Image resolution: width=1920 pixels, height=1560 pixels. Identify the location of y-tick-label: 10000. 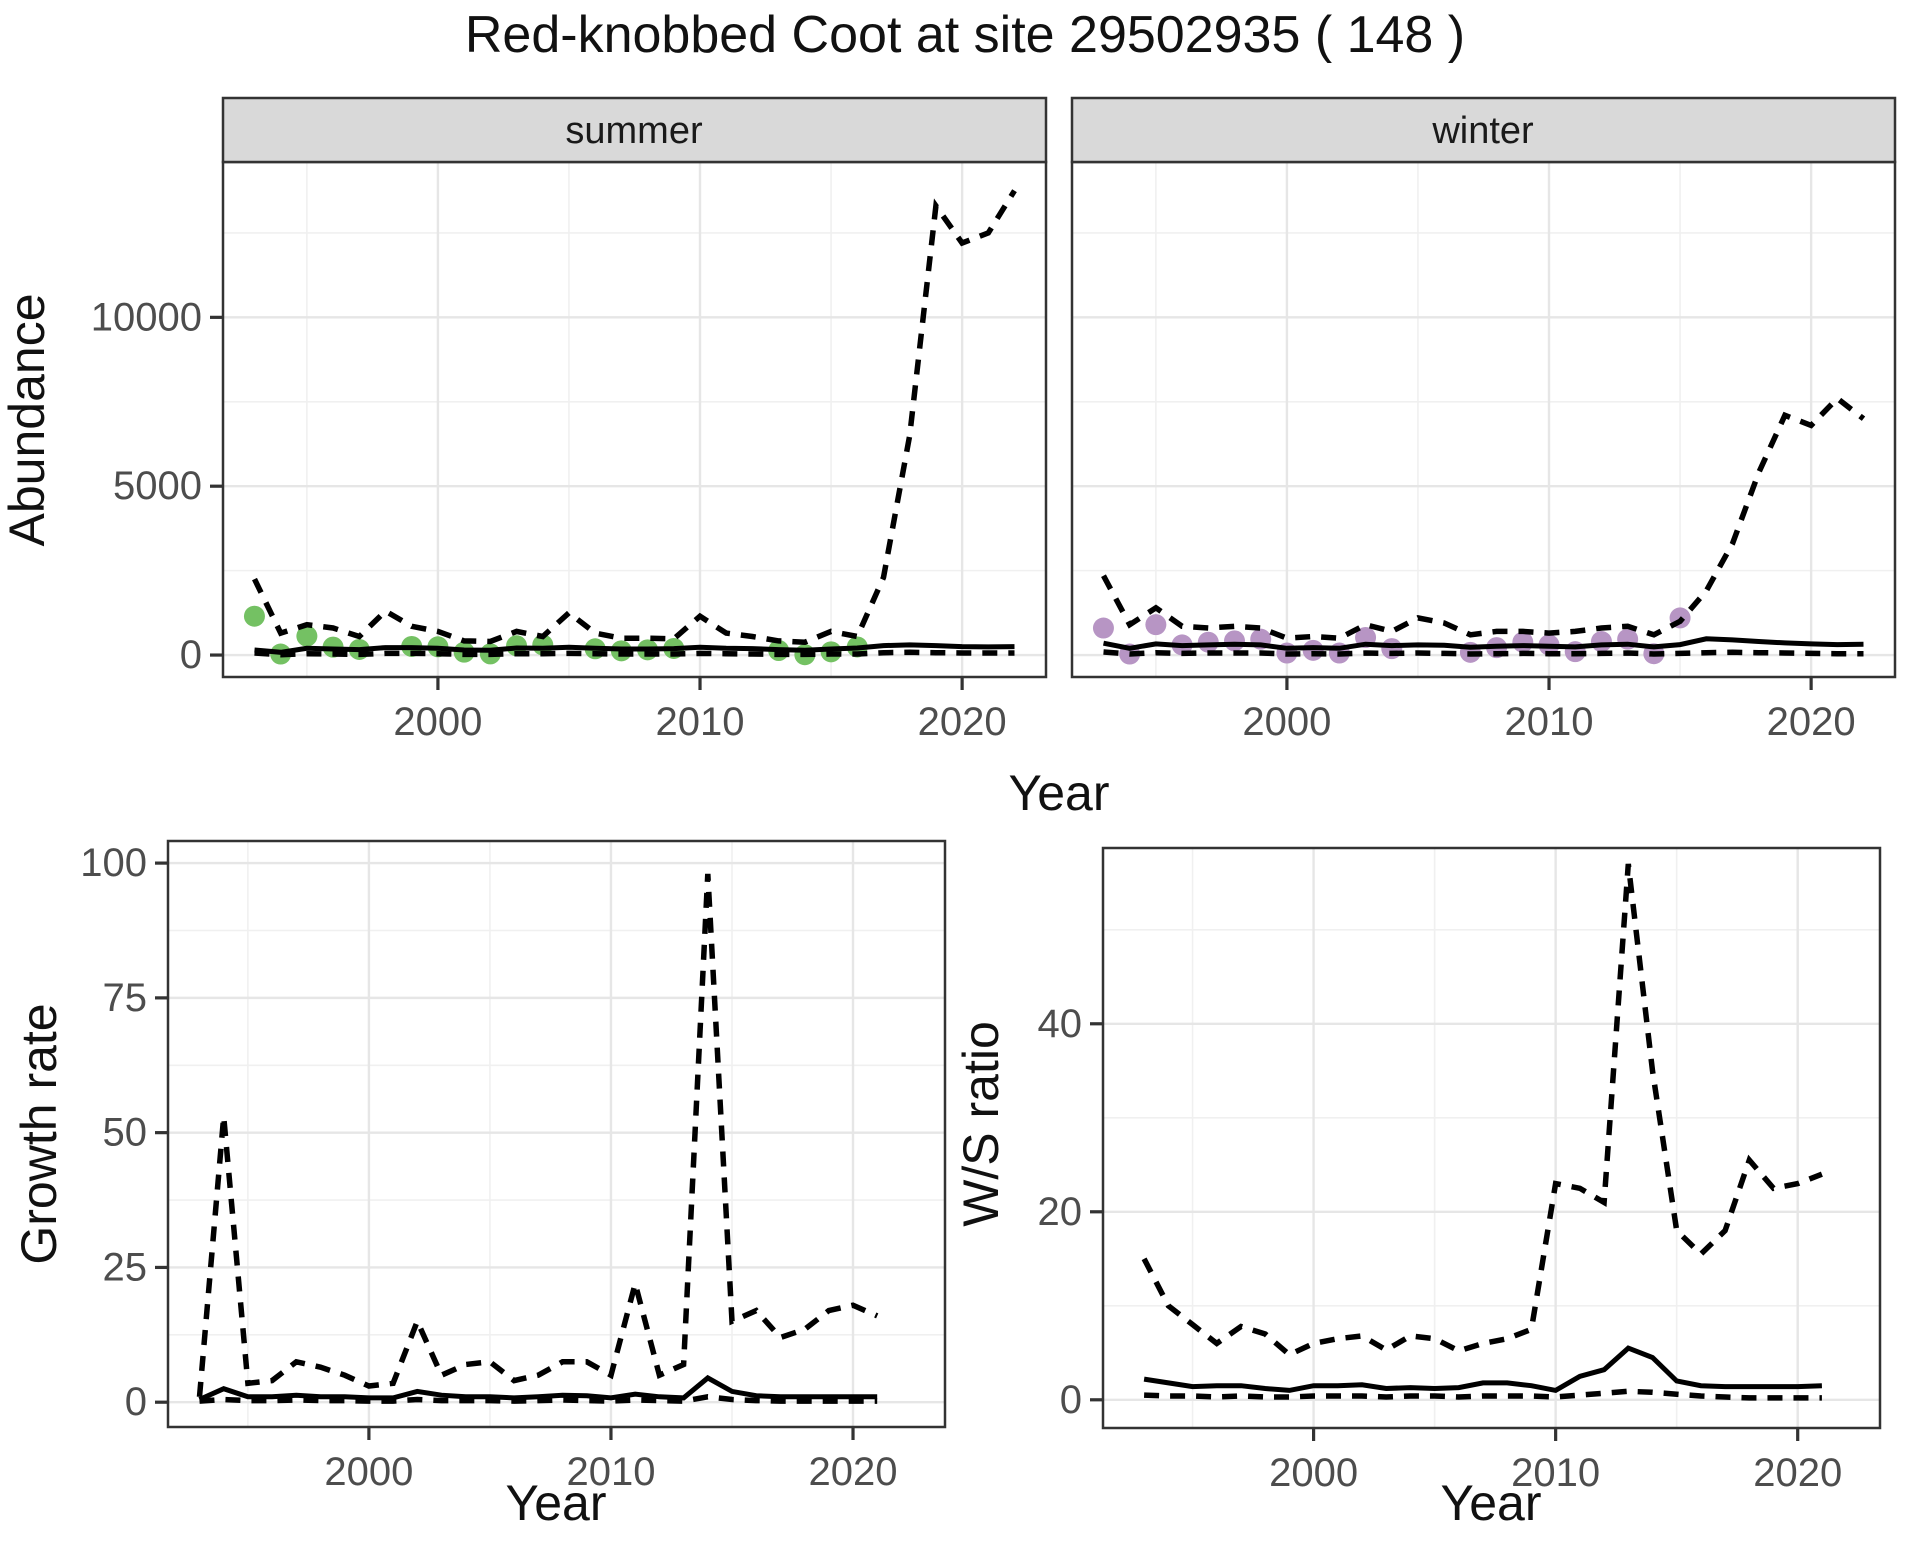
(146, 317).